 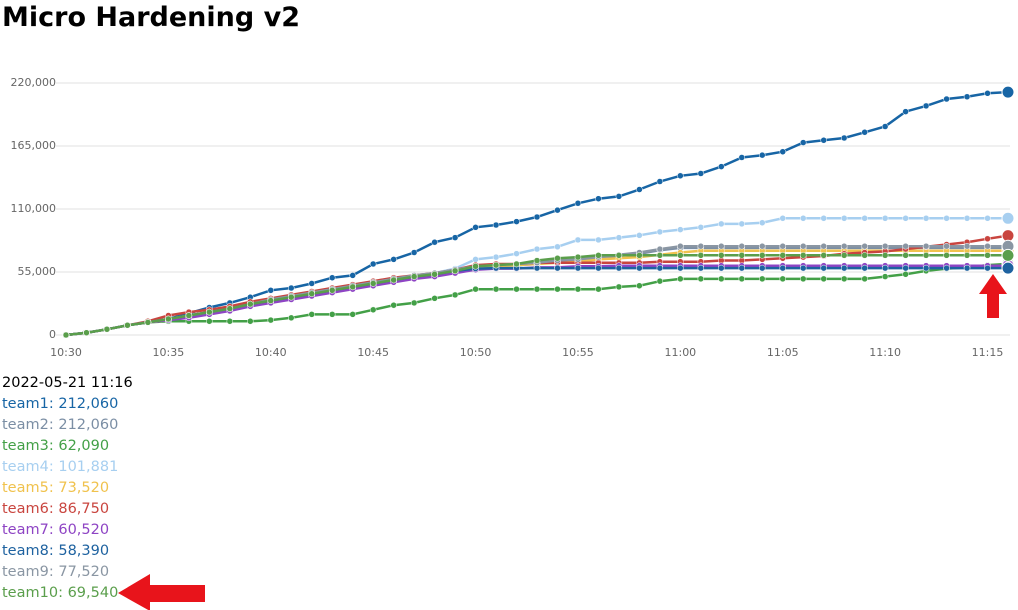 What do you see at coordinates (25, 488) in the screenshot?
I see `legend-name: team5` at bounding box center [25, 488].